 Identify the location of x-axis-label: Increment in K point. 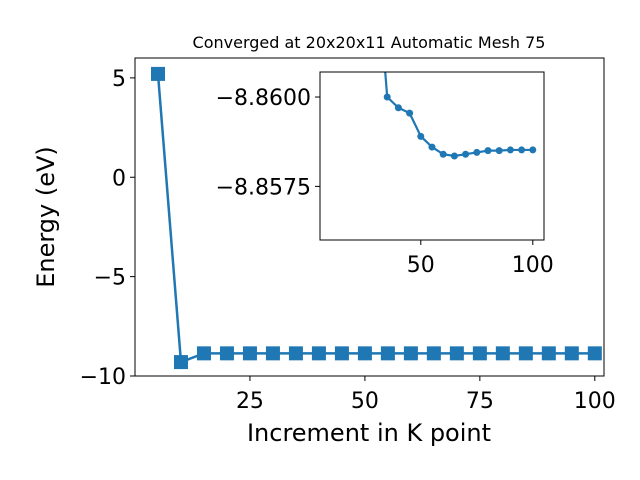
(369, 433).